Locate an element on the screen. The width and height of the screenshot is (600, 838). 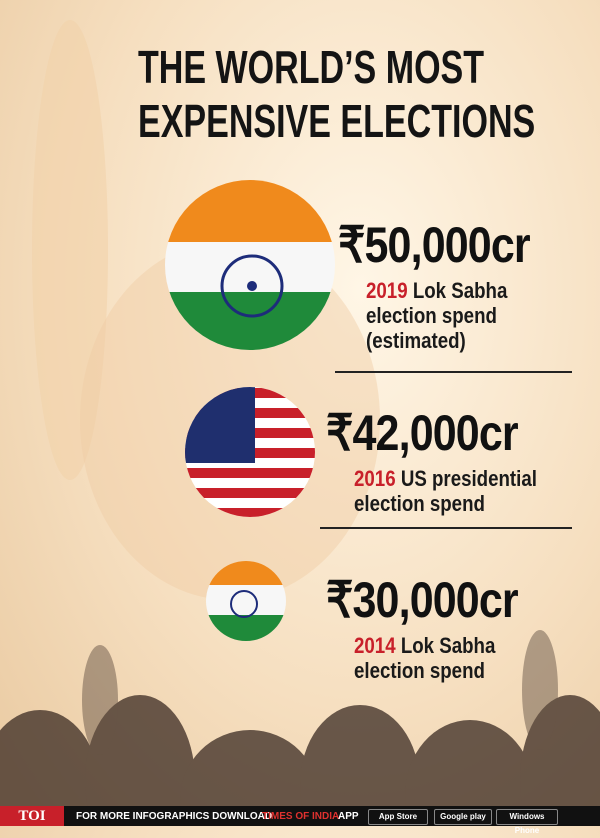
amount: ₹50,000cr is located at coordinates (434, 245).